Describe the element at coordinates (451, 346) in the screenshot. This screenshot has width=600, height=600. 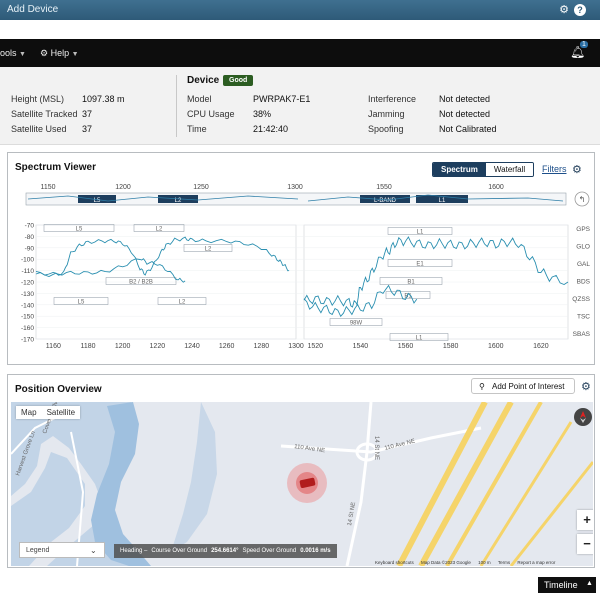
I see `x-tick-label: 1580` at that location.